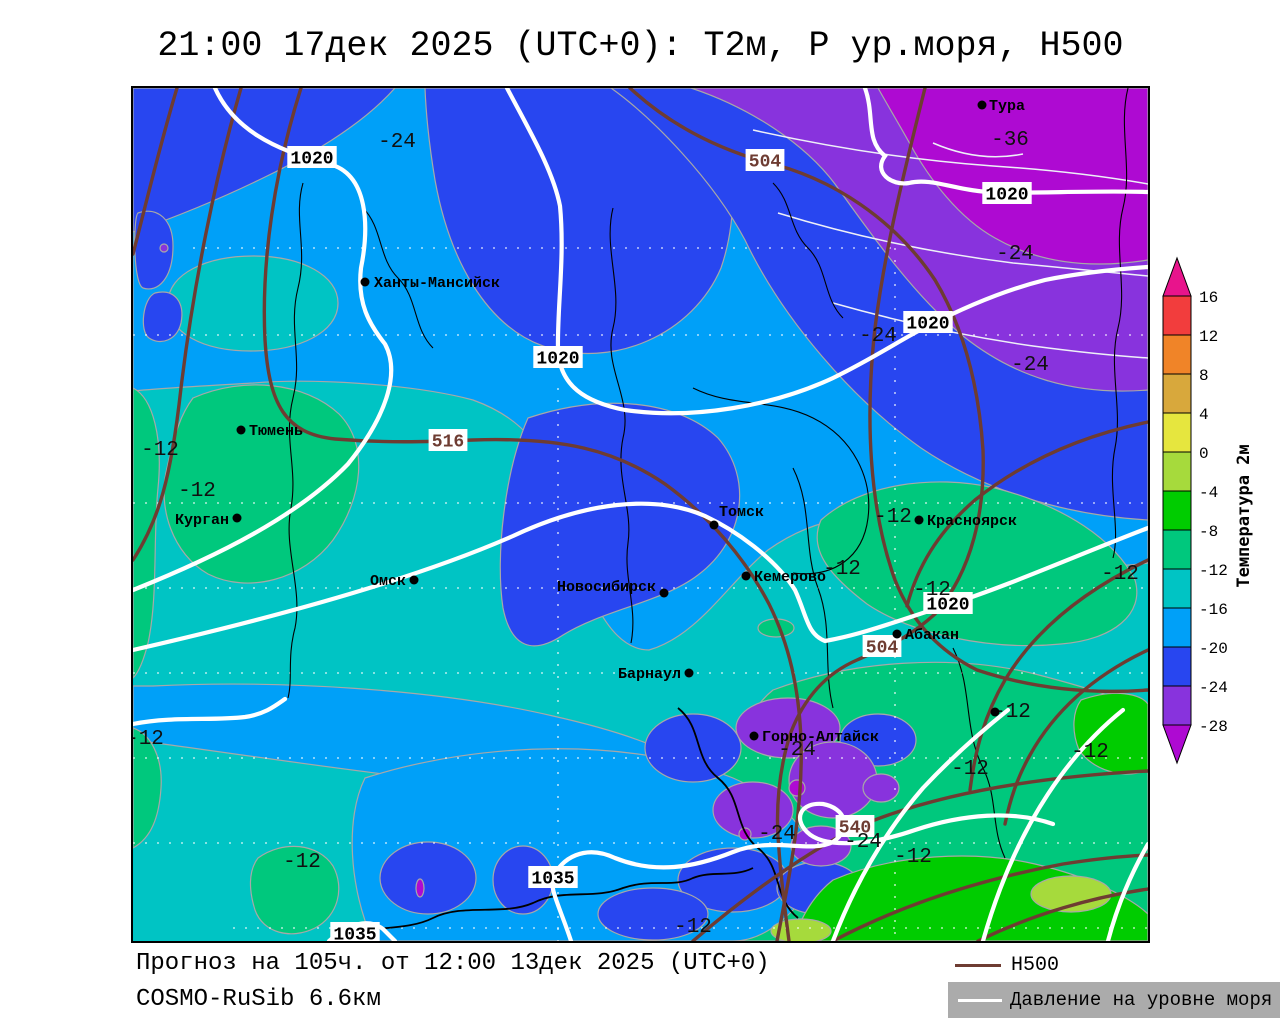 This screenshot has width=1280, height=1024. What do you see at coordinates (1177, 744) in the screenshot?
I see `colorbar-arrow-bottom` at bounding box center [1177, 744].